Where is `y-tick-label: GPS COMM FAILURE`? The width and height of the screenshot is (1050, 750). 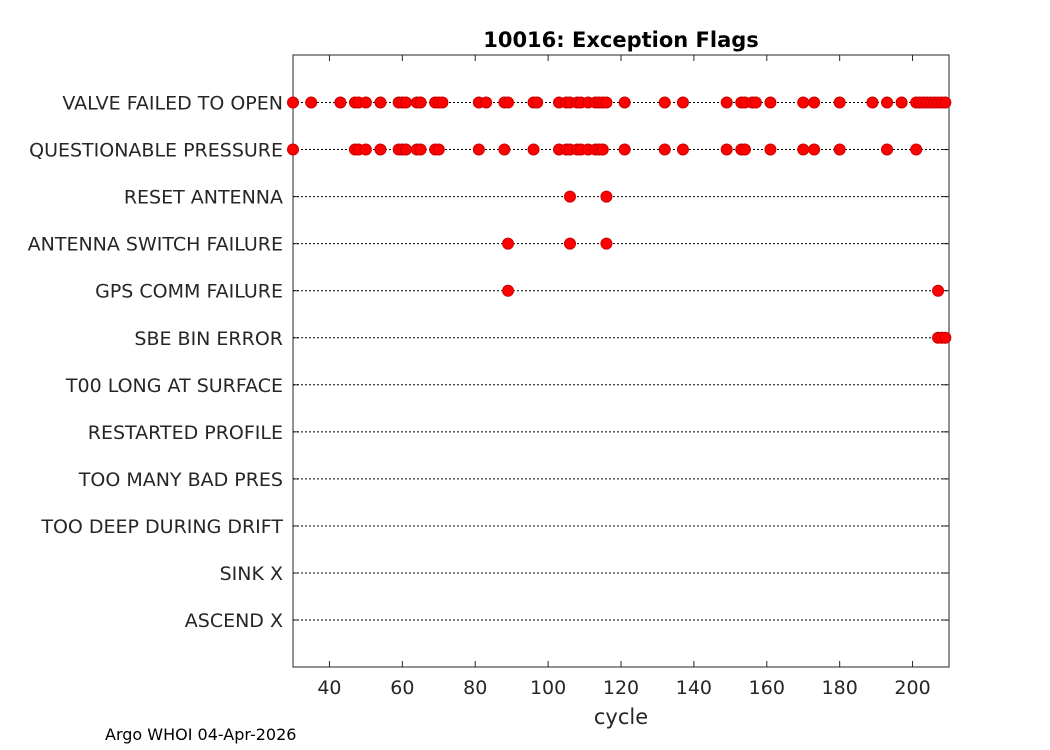
y-tick-label: GPS COMM FAILURE is located at coordinates (189, 292).